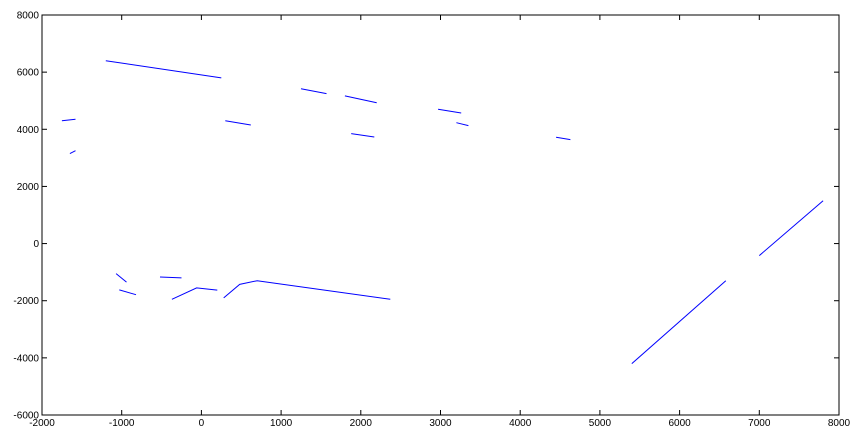  Describe the element at coordinates (42, 423) in the screenshot. I see `x-tick-label: -2000` at that location.